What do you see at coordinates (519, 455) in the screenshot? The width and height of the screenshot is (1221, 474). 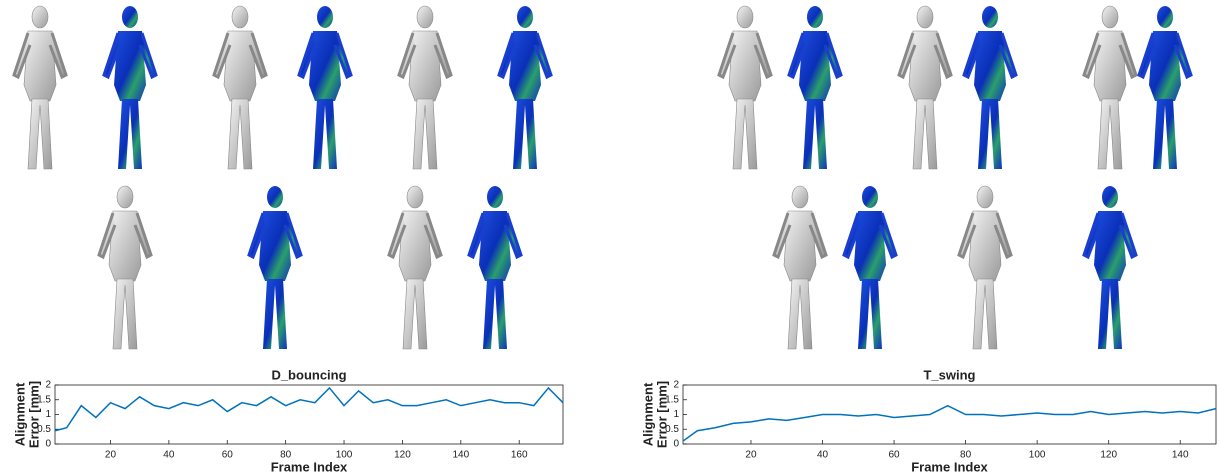 I see `x-tick-label: 160` at bounding box center [519, 455].